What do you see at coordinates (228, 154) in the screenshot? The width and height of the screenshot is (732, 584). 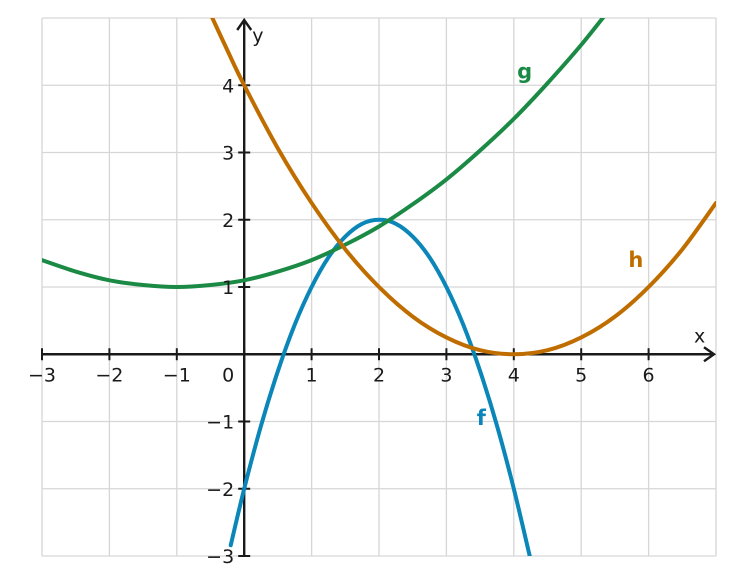 I see `y-tick-label: 3` at bounding box center [228, 154].